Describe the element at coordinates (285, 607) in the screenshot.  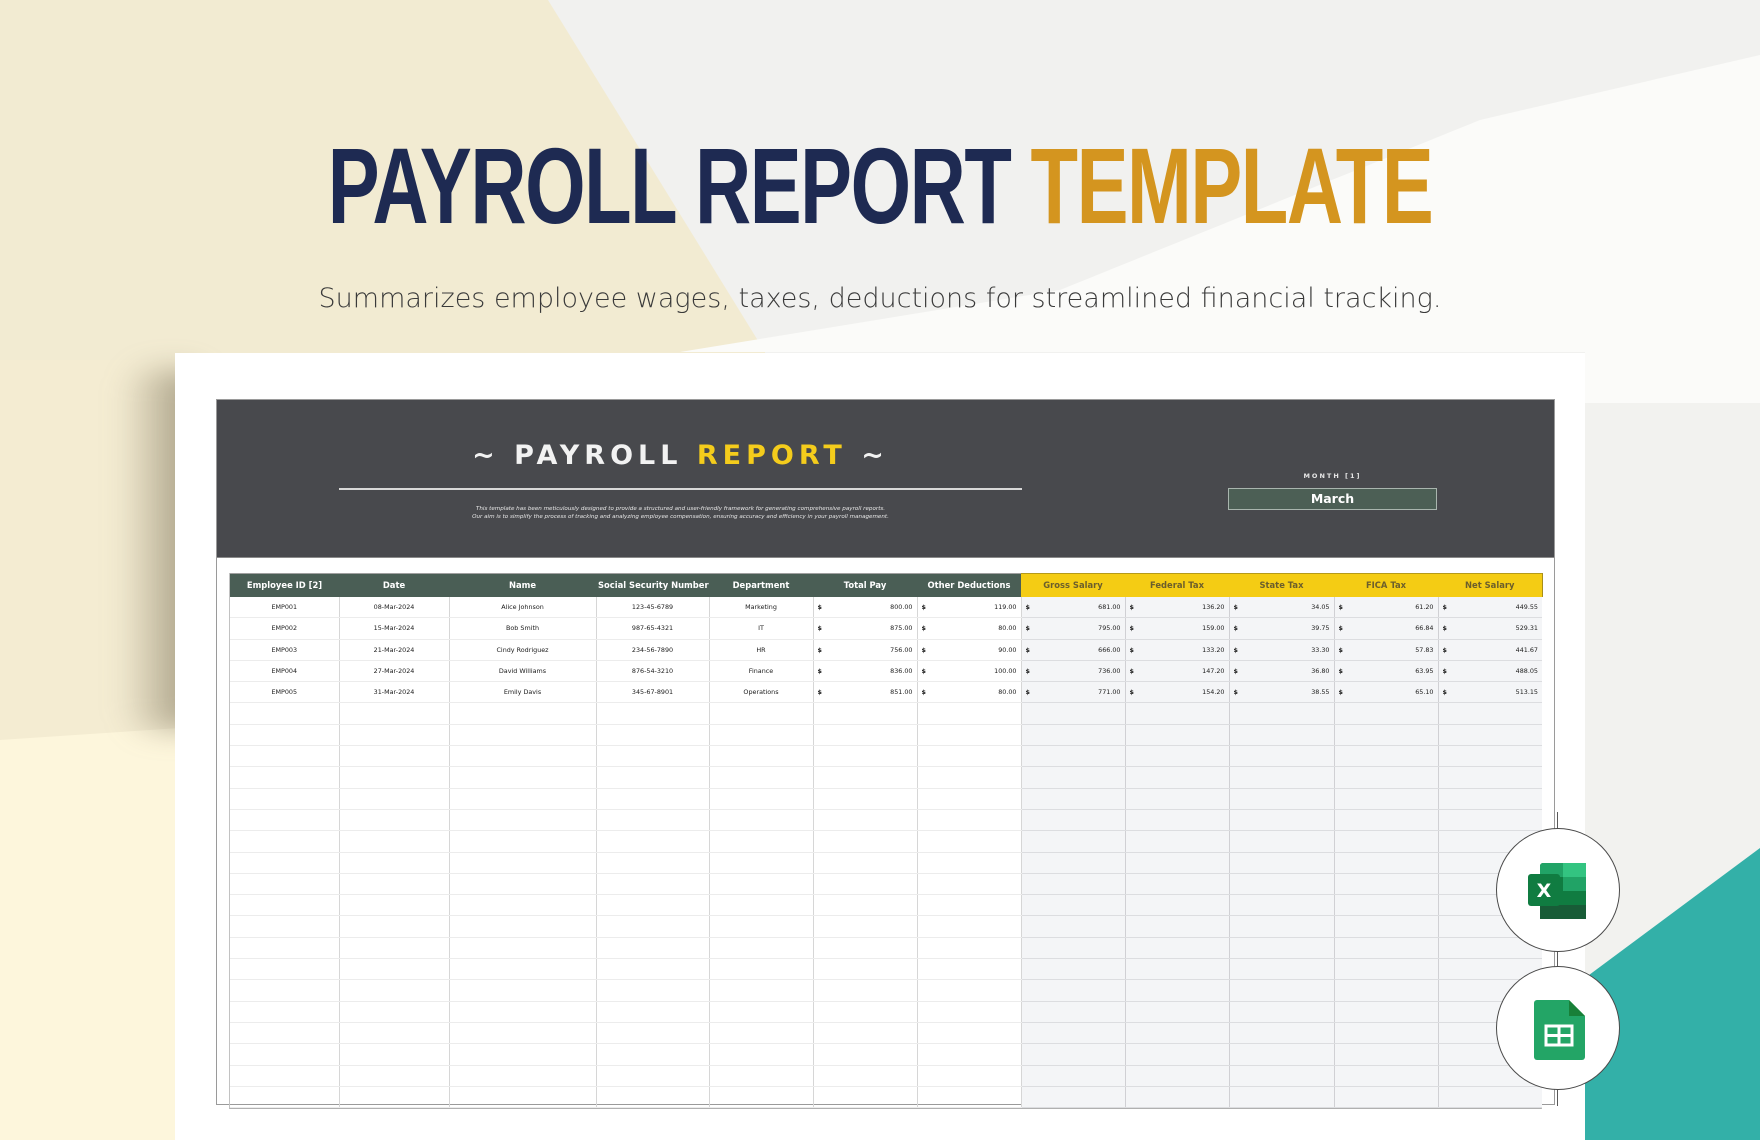
I see `employee-id-cell: EMP001` at that location.